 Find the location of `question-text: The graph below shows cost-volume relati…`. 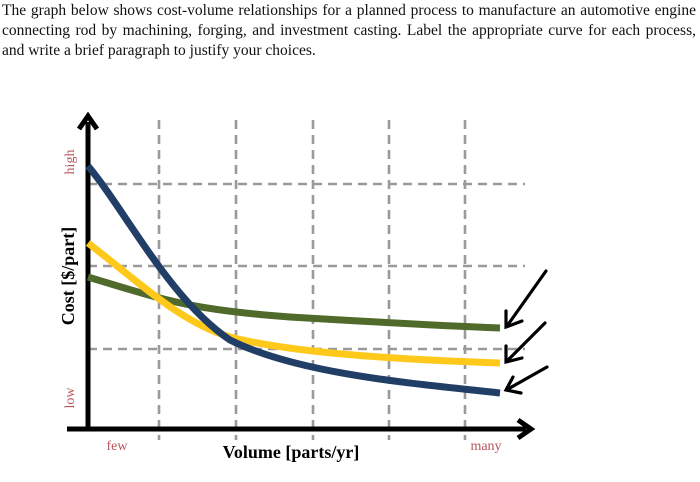

question-text: The graph below shows cost-volume relati… is located at coordinates (349, 30).